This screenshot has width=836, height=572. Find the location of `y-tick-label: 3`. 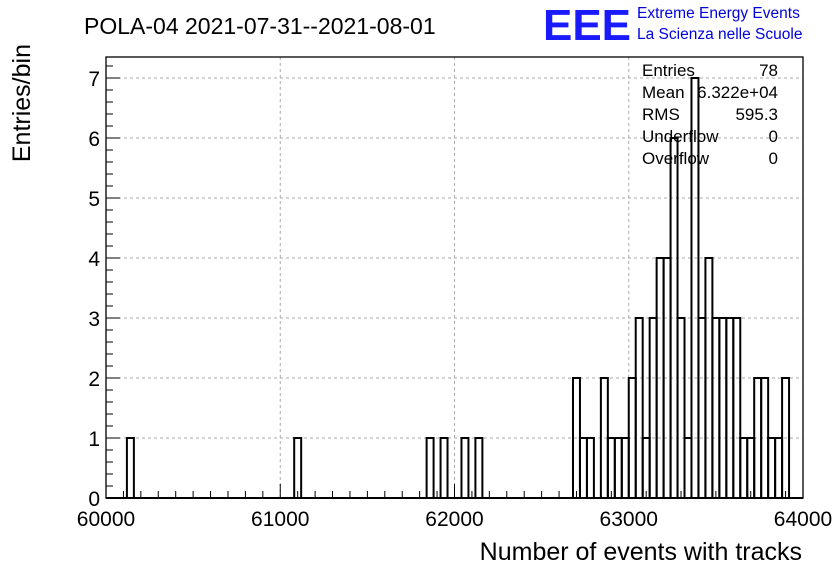

y-tick-label: 3 is located at coordinates (94, 319).